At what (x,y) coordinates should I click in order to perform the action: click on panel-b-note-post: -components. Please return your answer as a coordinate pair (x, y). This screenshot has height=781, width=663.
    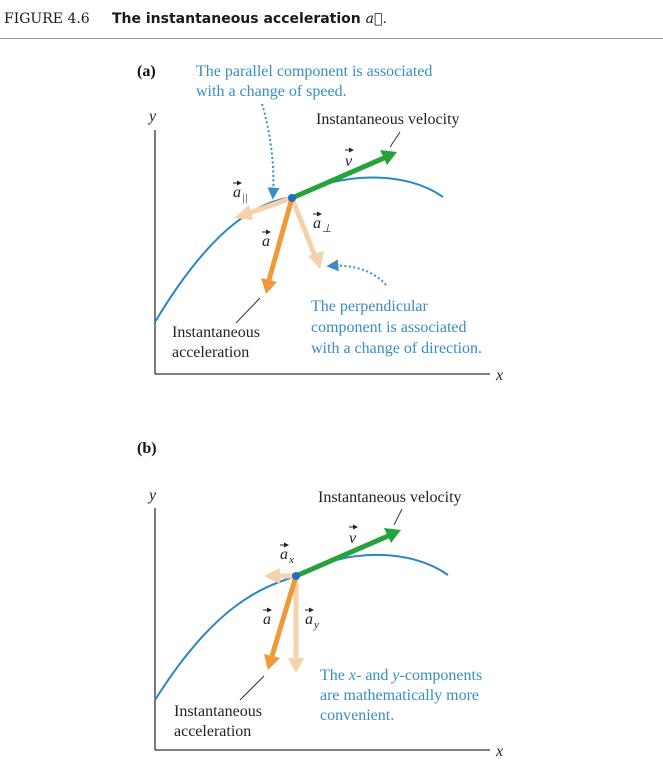
    Looking at the image, I should click on (441, 675).